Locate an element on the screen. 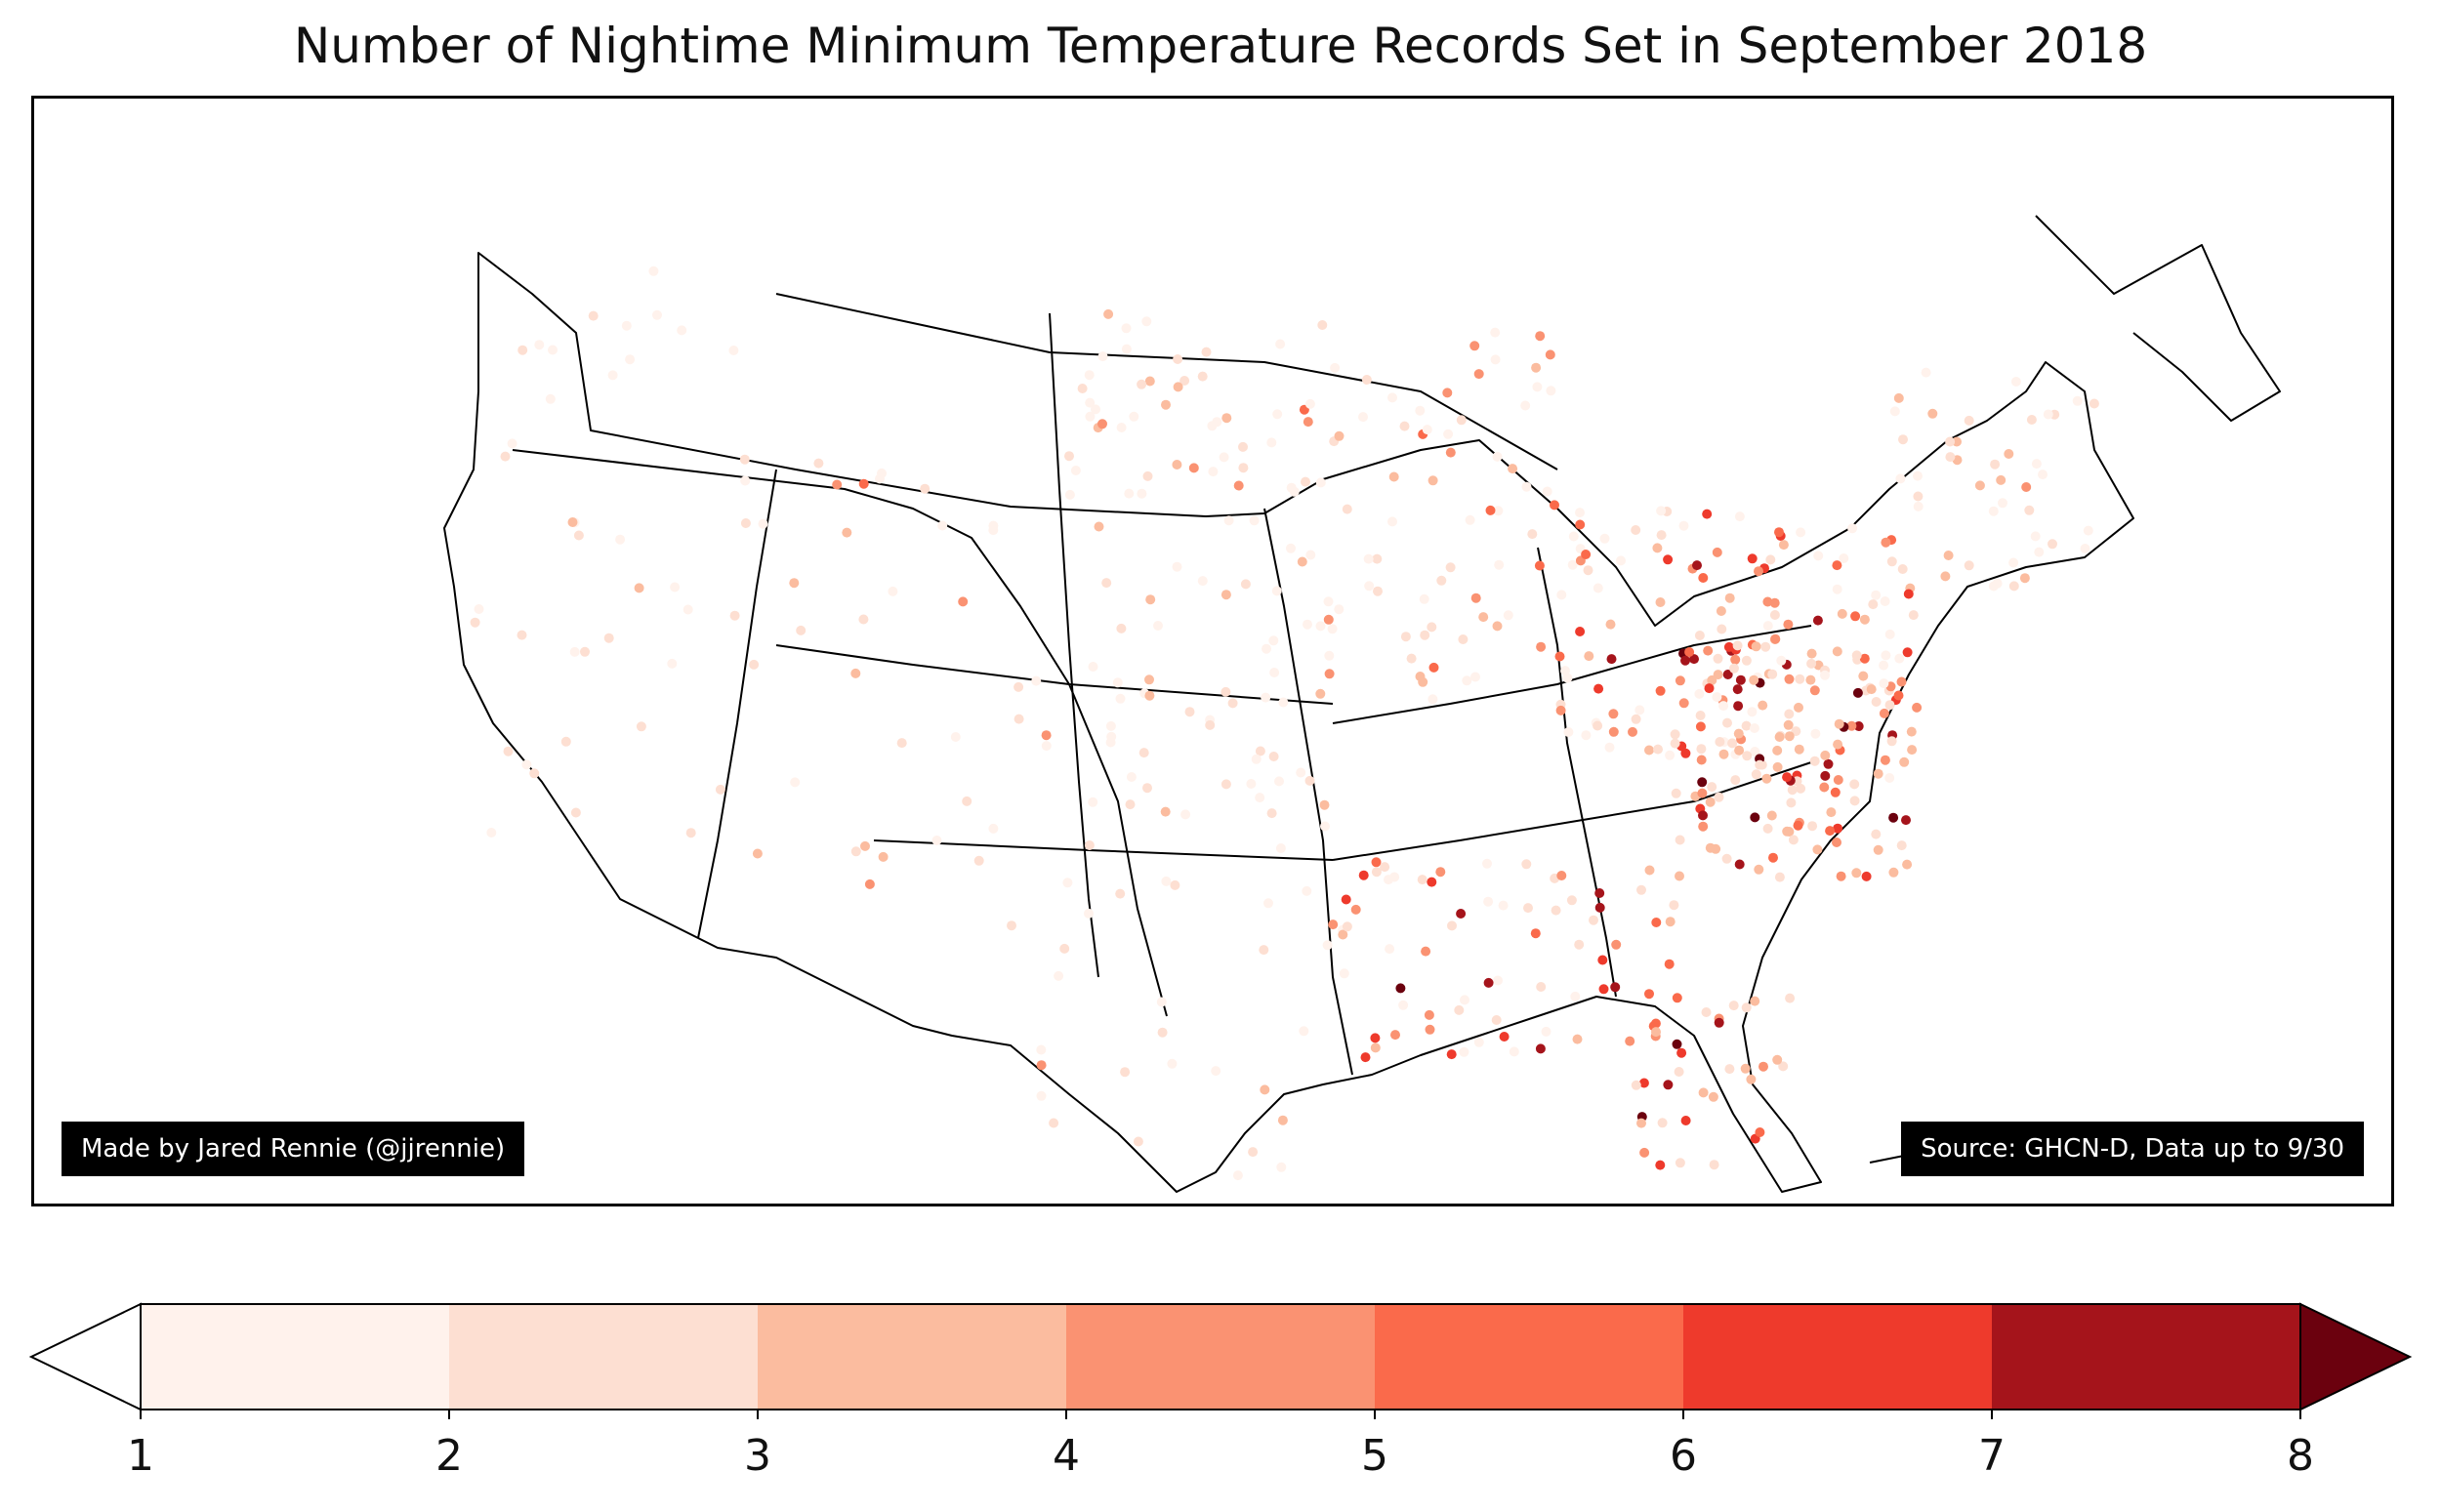  colorbar-segments is located at coordinates (1221, 1356).